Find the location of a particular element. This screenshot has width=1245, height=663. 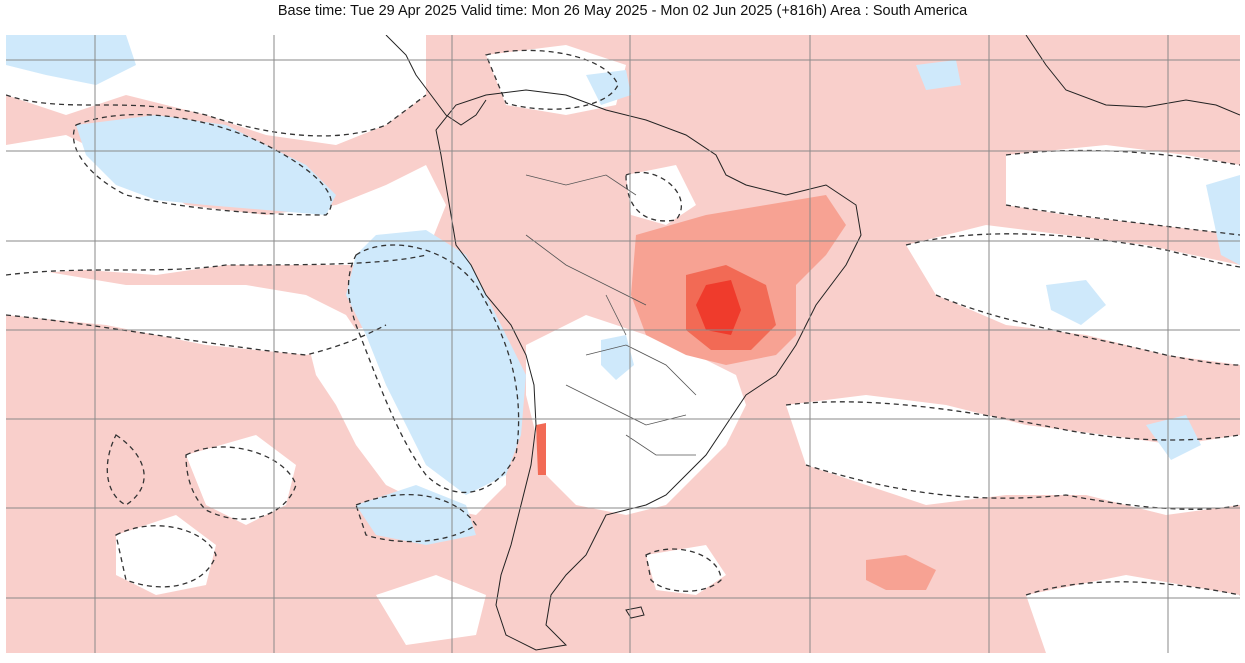

country-borders is located at coordinates (611, 315).